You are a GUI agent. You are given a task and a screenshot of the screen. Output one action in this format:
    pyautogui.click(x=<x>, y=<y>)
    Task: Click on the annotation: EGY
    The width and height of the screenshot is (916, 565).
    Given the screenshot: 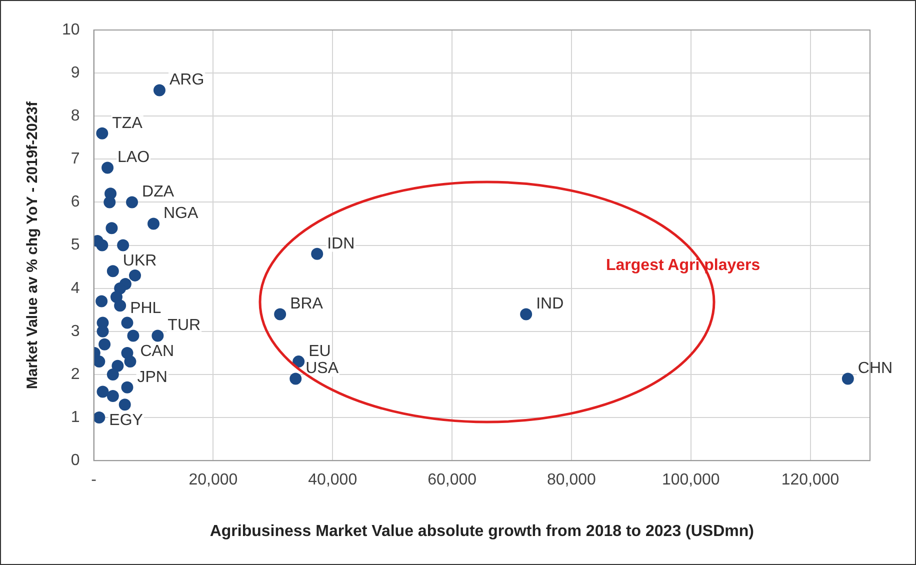 What is the action you would take?
    pyautogui.click(x=126, y=420)
    